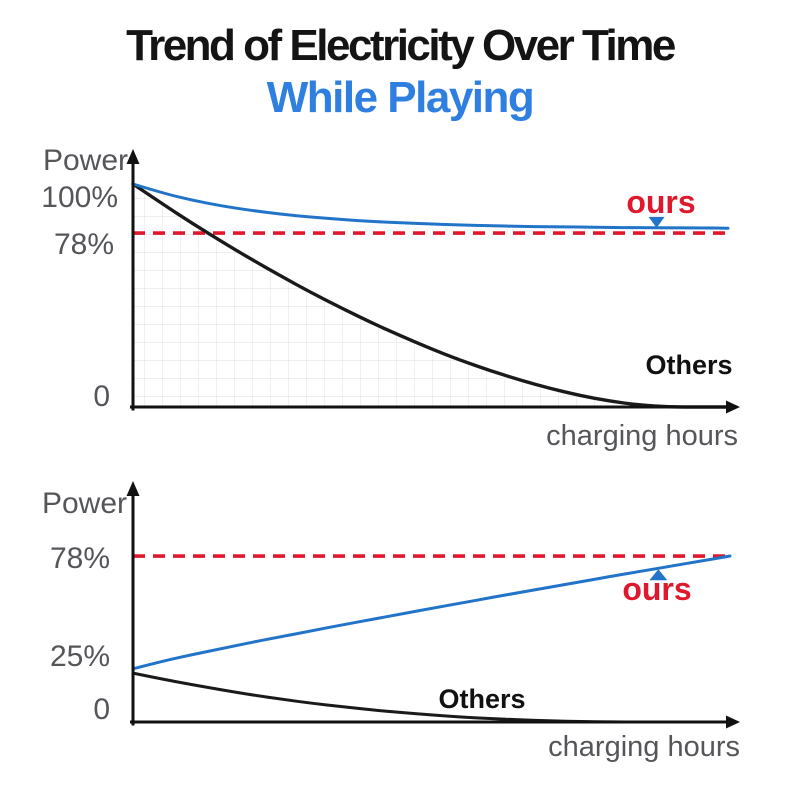 Image resolution: width=800 pixels, height=800 pixels. What do you see at coordinates (80, 656) in the screenshot?
I see `ytick-25: 25%` at bounding box center [80, 656].